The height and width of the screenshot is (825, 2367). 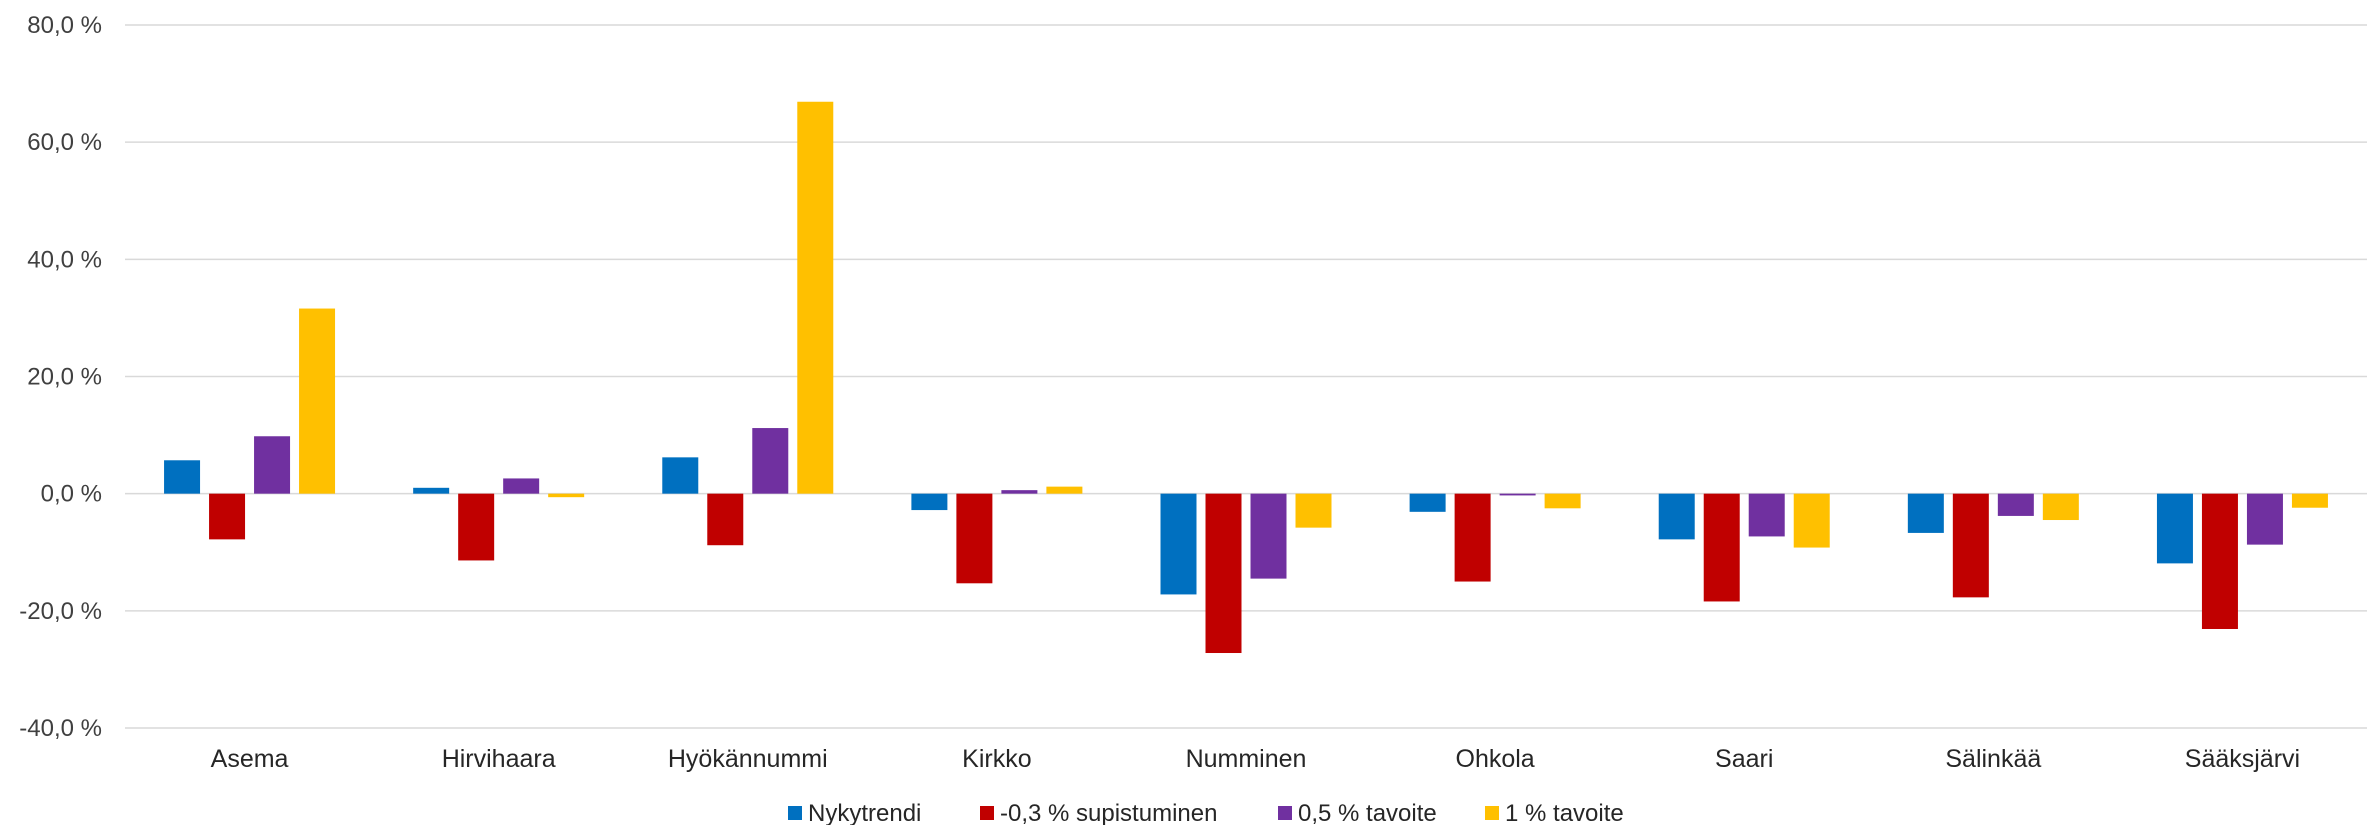 What do you see at coordinates (60, 611) in the screenshot?
I see `y-tick-label: -20,0 %` at bounding box center [60, 611].